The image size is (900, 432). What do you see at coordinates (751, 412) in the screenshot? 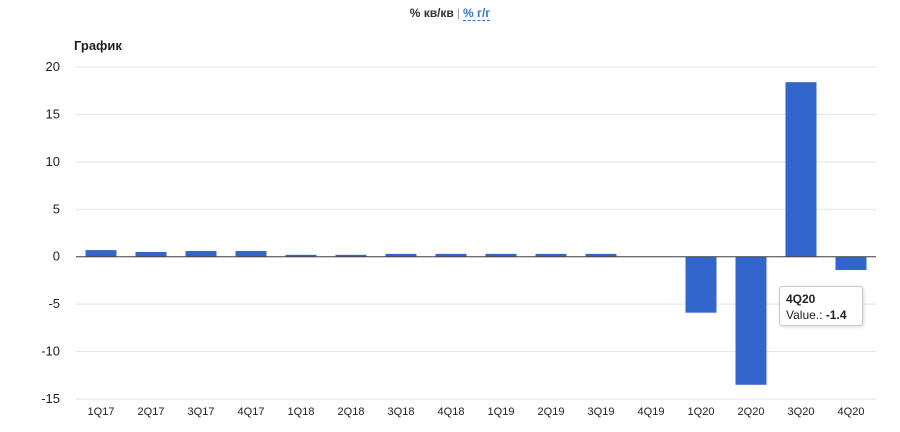
I see `x-tick-label: 2Q20` at bounding box center [751, 412].